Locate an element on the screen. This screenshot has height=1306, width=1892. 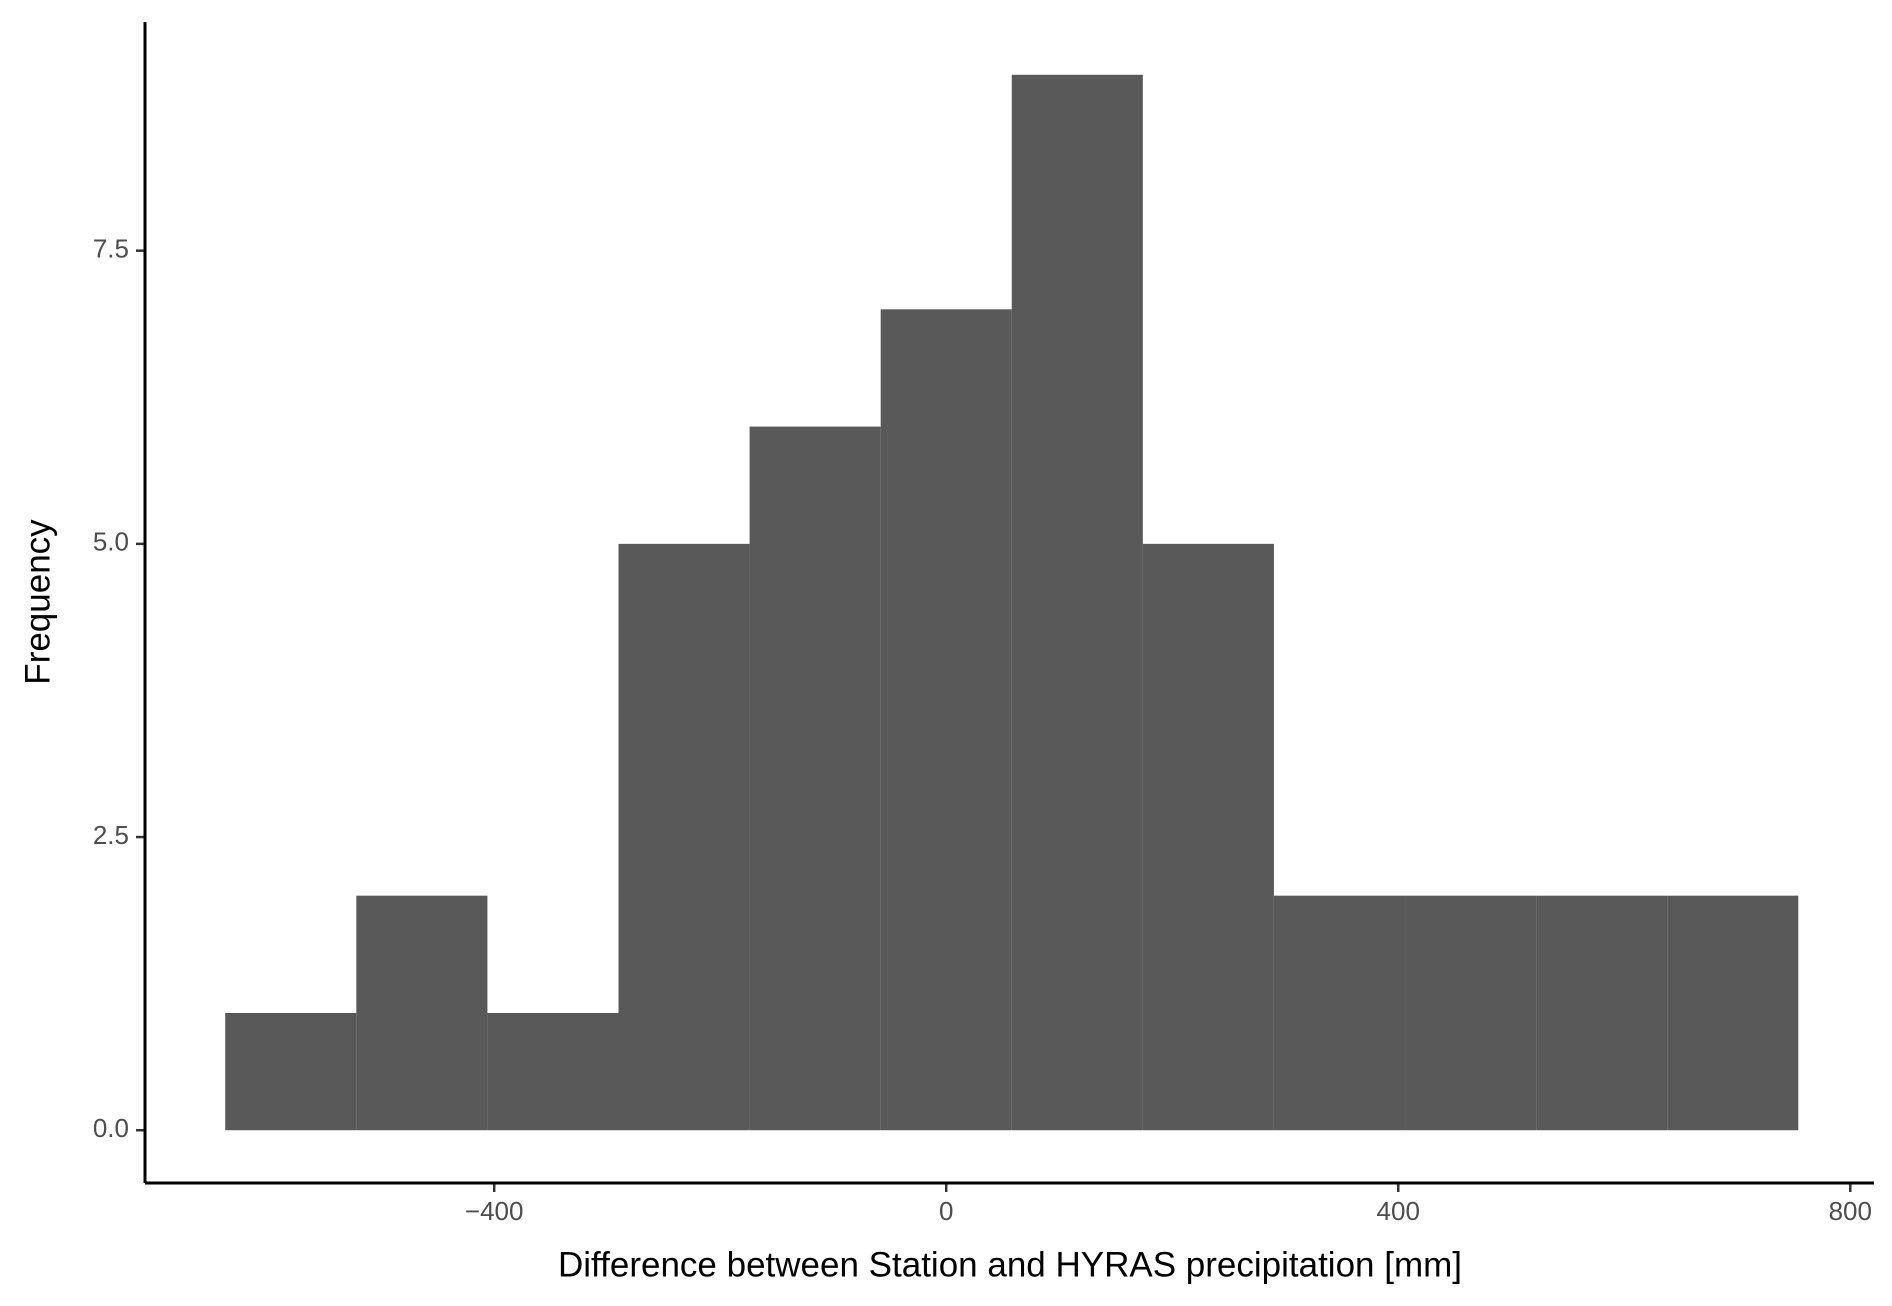
x-tick-label: 0 is located at coordinates (946, 1211).